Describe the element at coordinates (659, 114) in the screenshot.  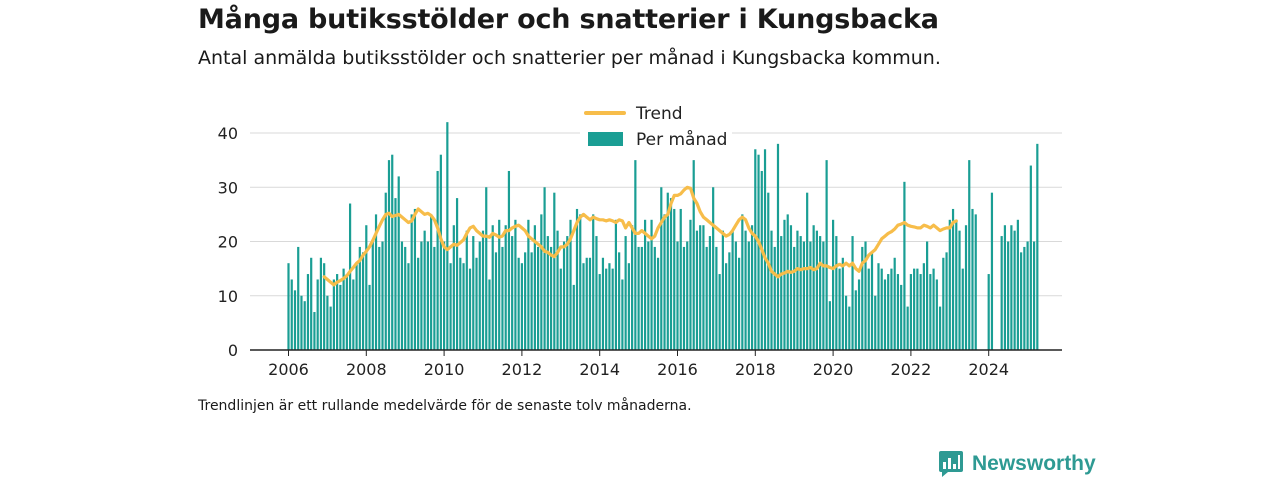
I see `legend-trend-label: Trend` at that location.